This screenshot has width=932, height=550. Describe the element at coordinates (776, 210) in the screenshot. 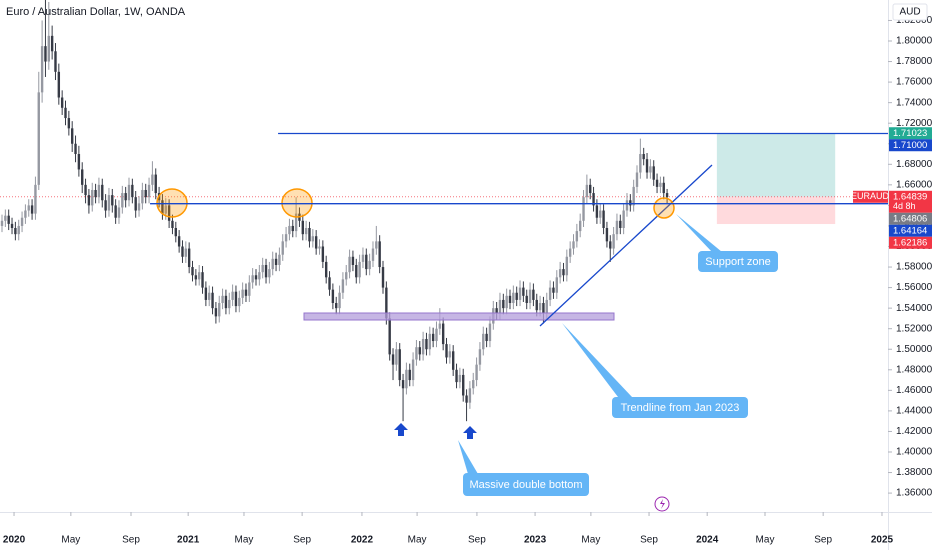

I see `position-stop-zone` at that location.